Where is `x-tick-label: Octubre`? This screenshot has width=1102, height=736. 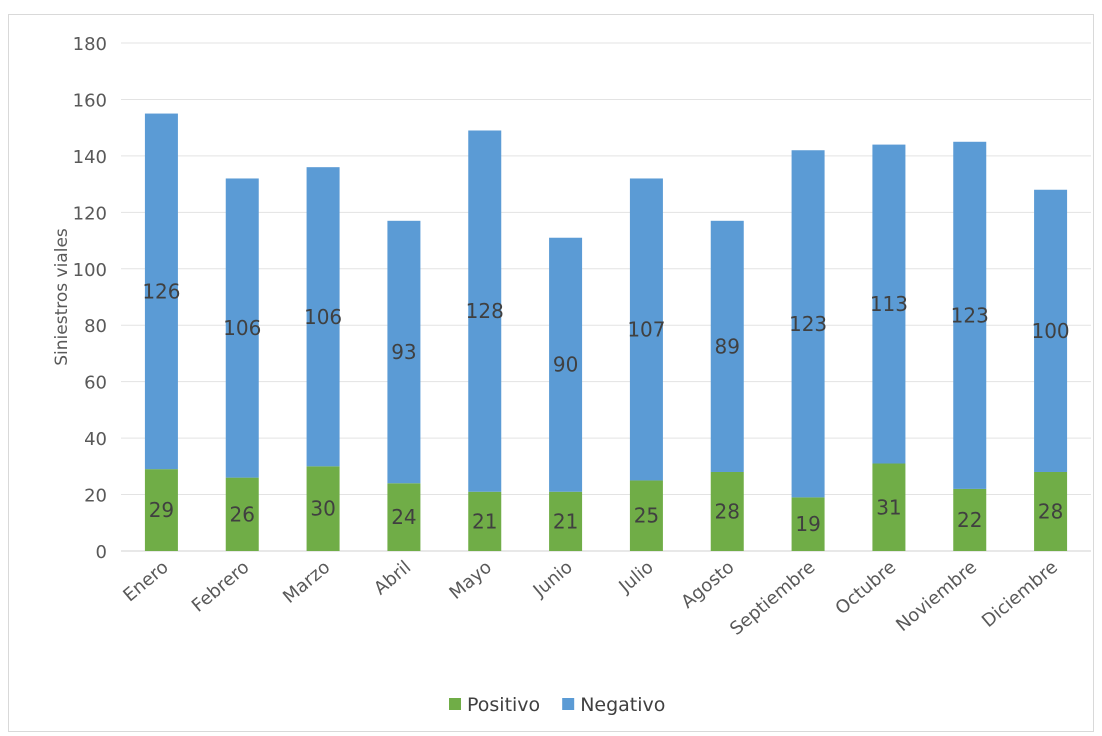
x-tick-label: Octubre is located at coordinates (865, 588).